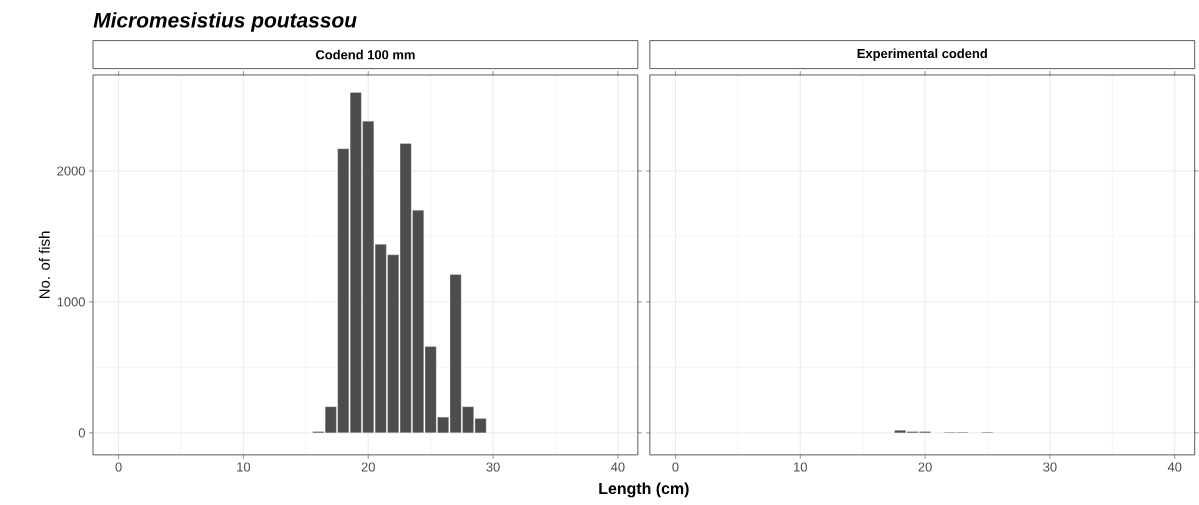 This screenshot has height=505, width=1199. Describe the element at coordinates (71, 302) in the screenshot. I see `y-tick-label: 1000` at that location.